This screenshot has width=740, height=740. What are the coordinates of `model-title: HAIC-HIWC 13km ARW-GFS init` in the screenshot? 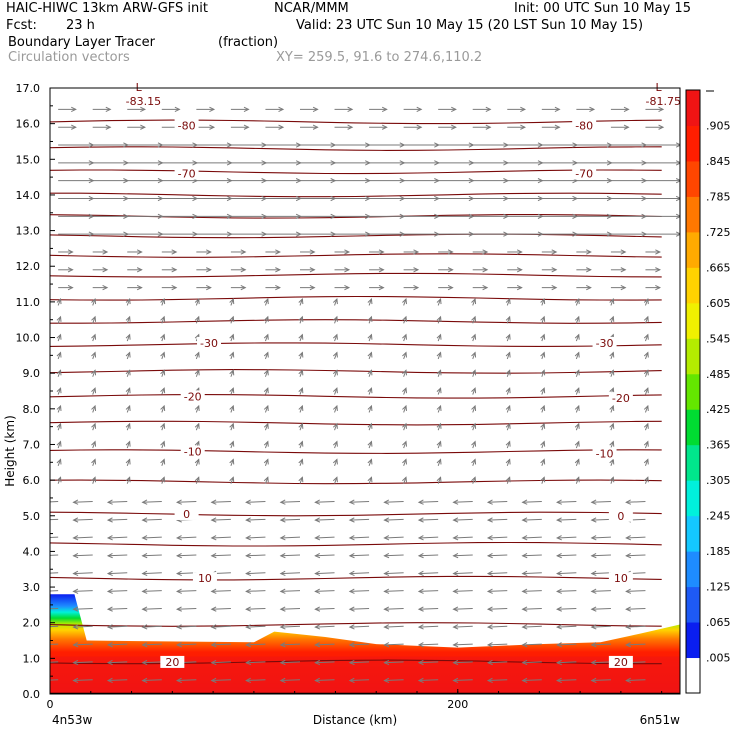 It's located at (107, 8).